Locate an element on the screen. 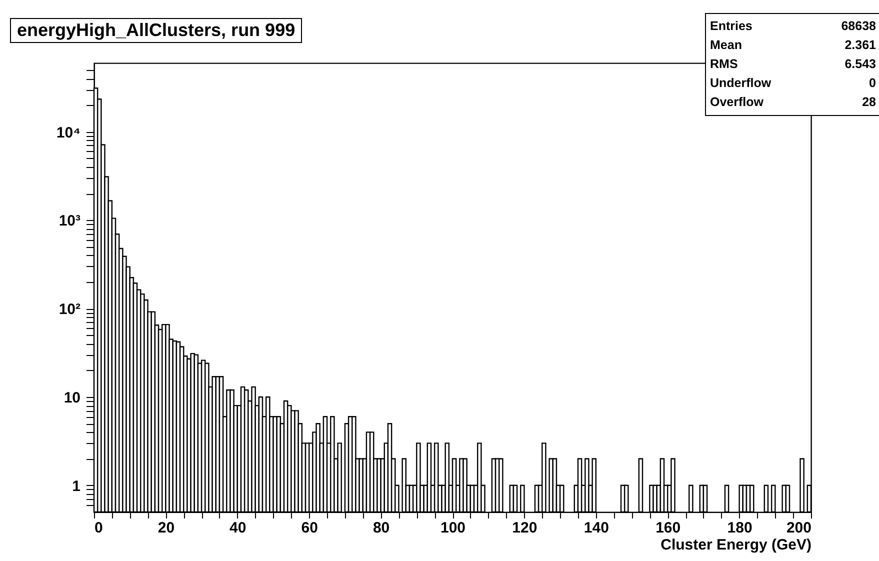  y-tick-label: 10⁴ is located at coordinates (68, 133).